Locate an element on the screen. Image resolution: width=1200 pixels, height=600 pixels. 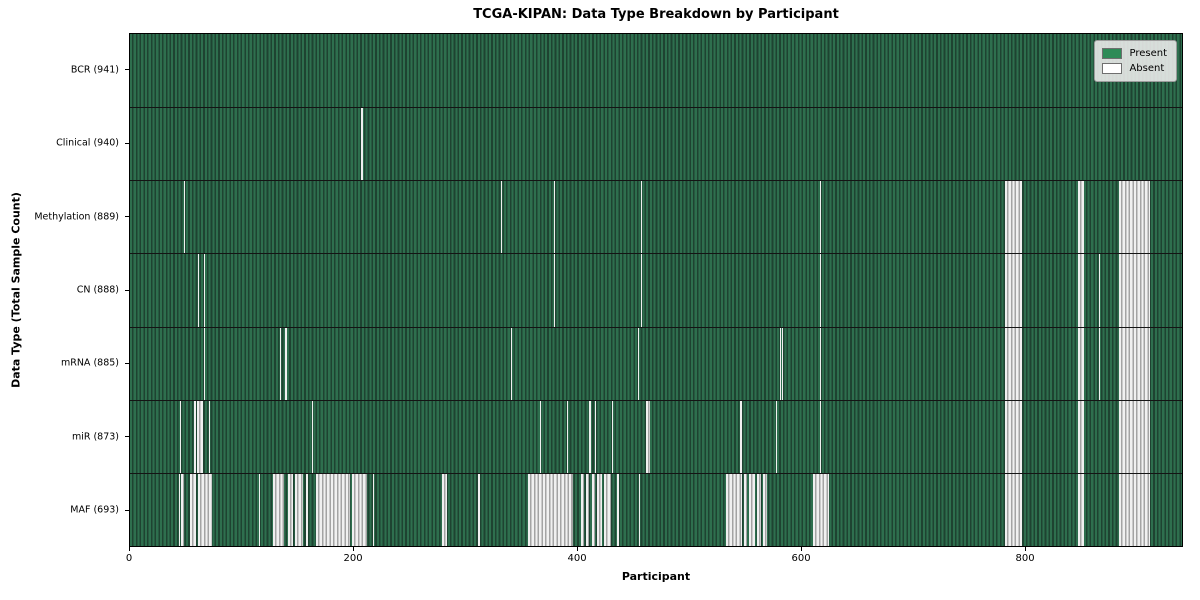
heatmap-row-Clinical is located at coordinates (656, 144).